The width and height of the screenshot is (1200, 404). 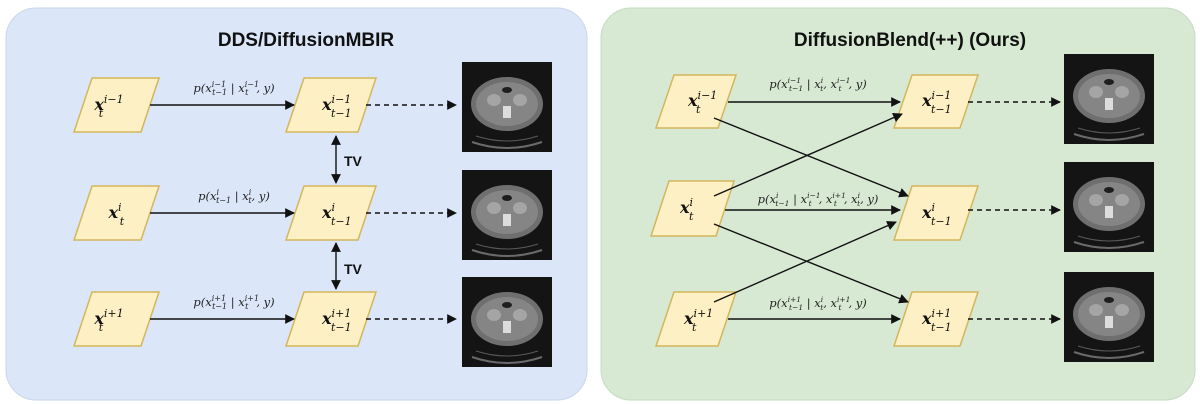 What do you see at coordinates (936, 213) in the screenshot?
I see `right-output-node-mid: xi t−1` at bounding box center [936, 213].